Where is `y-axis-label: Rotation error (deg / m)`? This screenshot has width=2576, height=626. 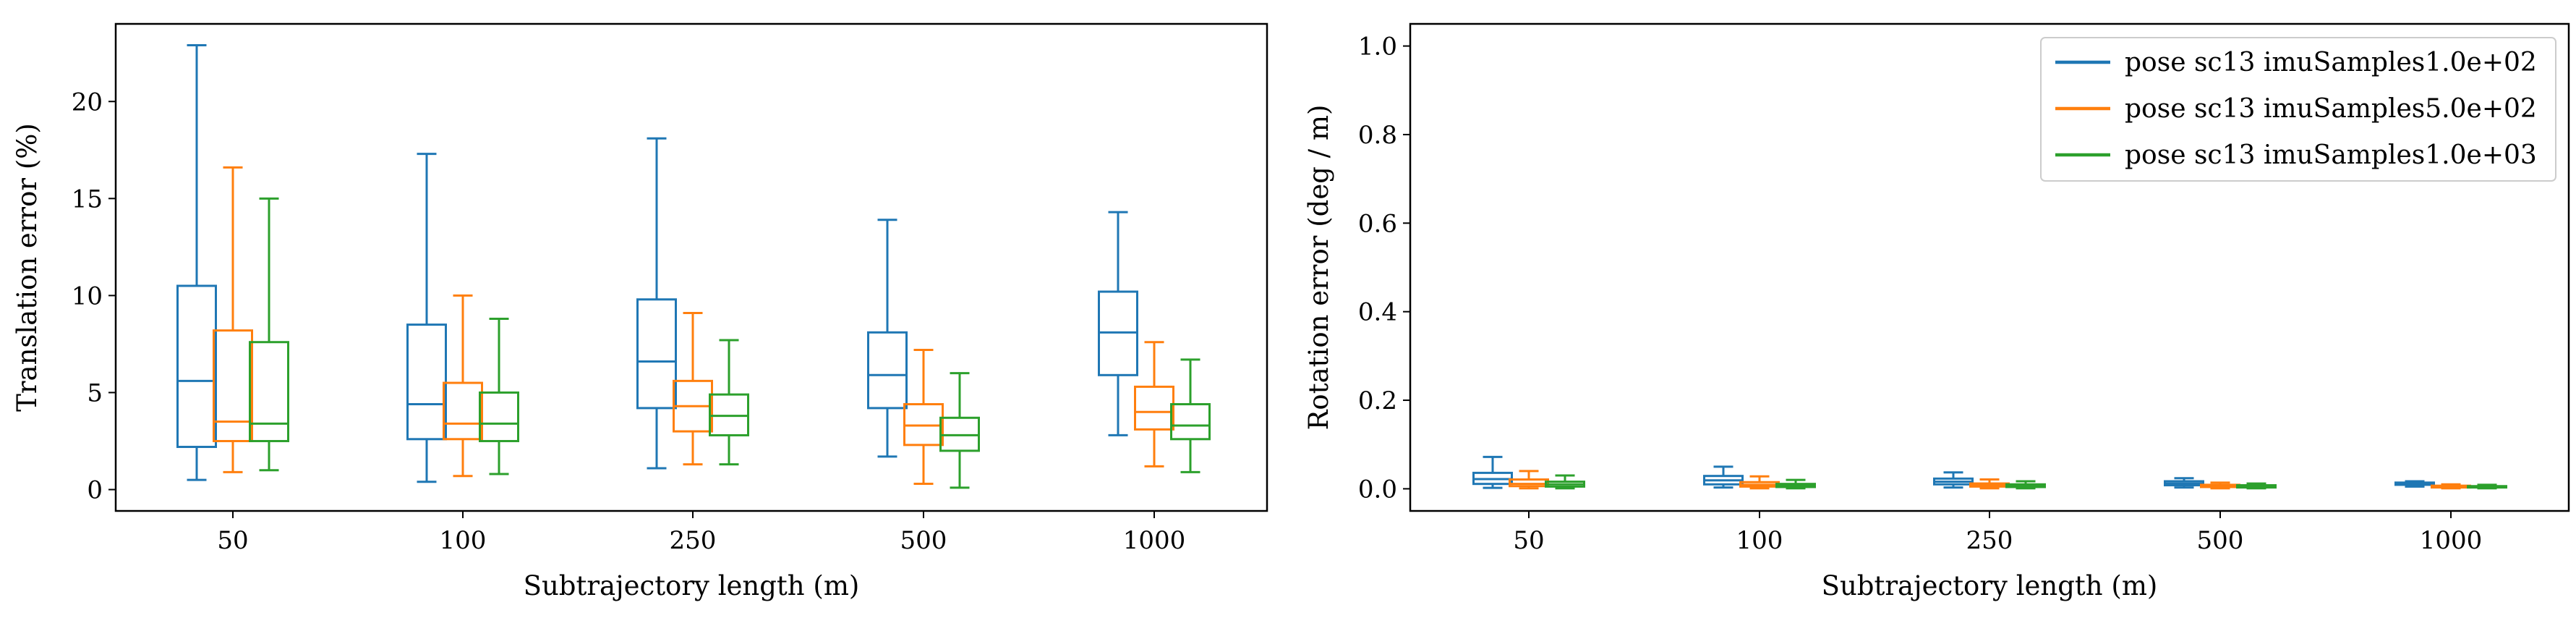 y-axis-label: Rotation error (deg / m) is located at coordinates (1318, 268).